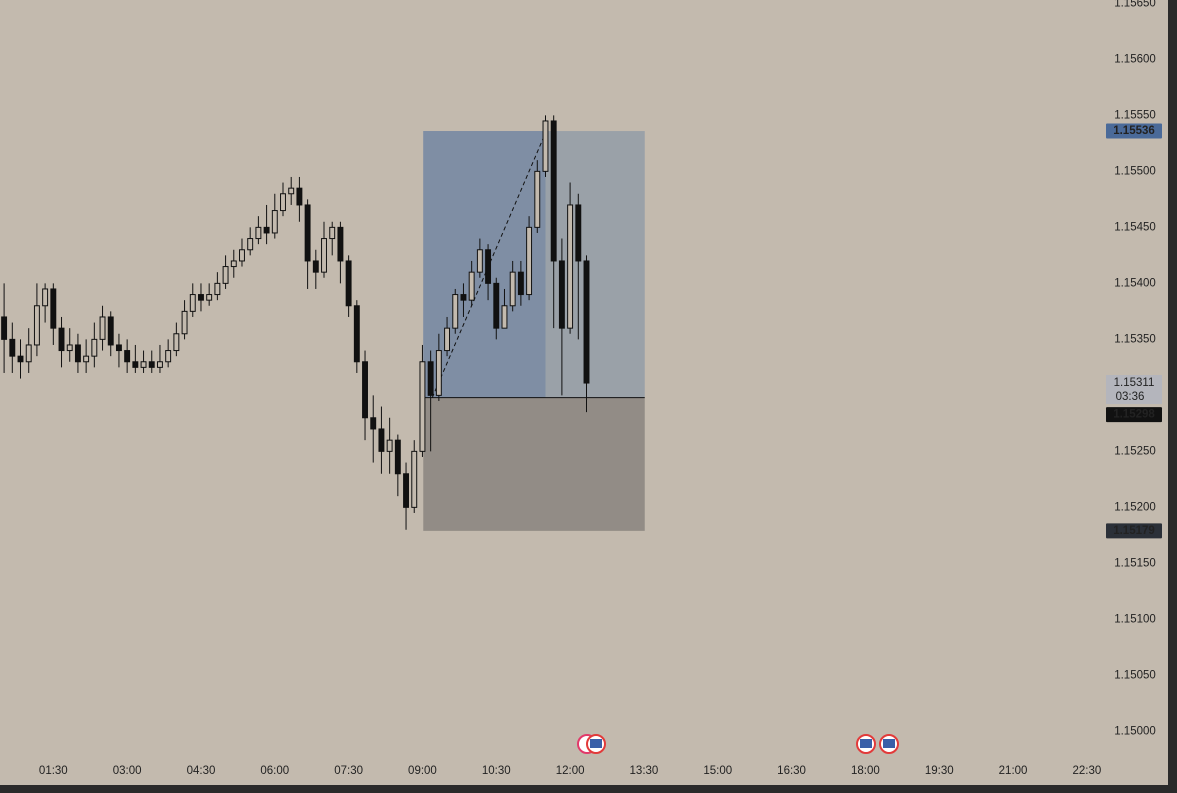 The width and height of the screenshot is (1177, 793). I want to click on price-tag-label: 1.15298, so click(1134, 415).